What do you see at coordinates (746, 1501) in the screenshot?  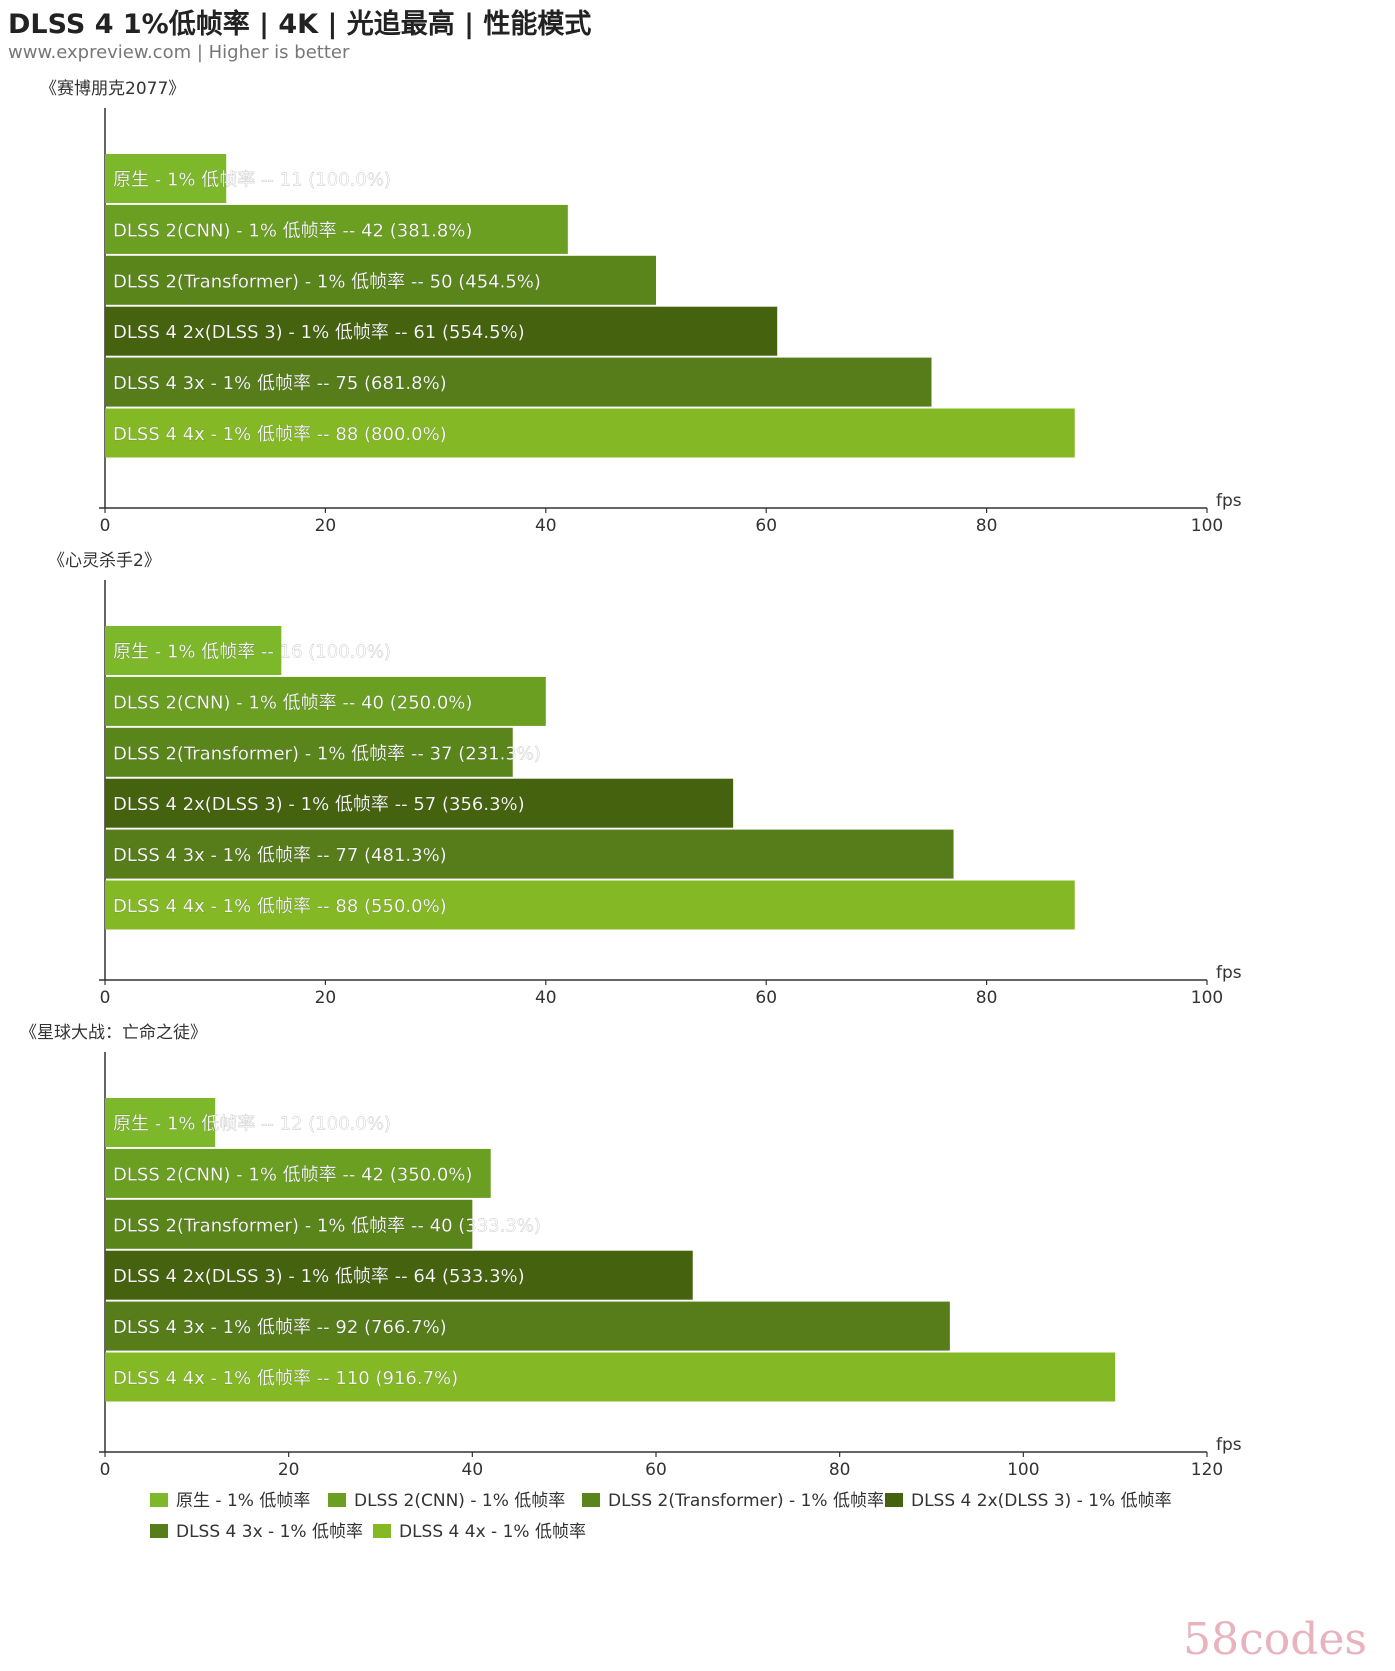 I see `legend-label: DLSS 2(Transformer) - 1% 低帧率` at bounding box center [746, 1501].